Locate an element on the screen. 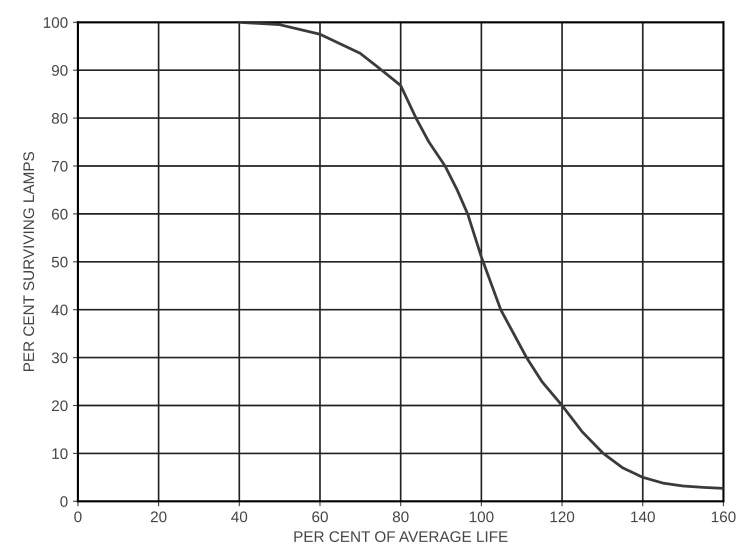  y-tick-label: 0 is located at coordinates (64, 501).